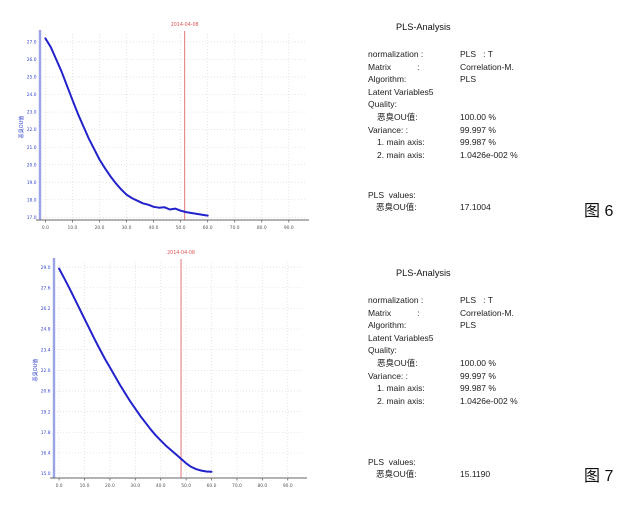 The image size is (628, 512). I want to click on svg-text: 17.8, so click(46, 433).